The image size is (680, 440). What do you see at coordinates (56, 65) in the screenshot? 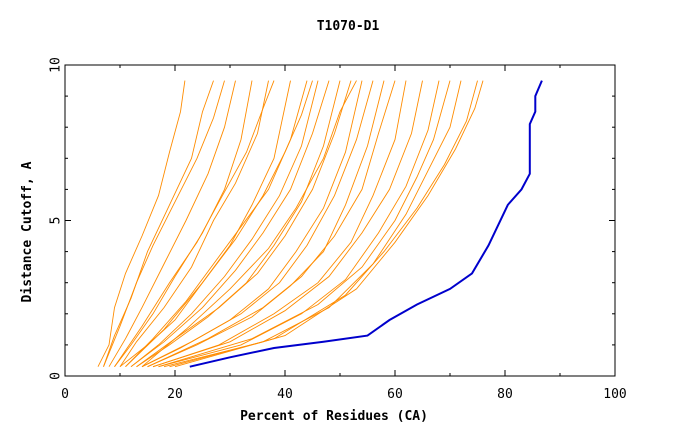
I see `y-tick-label-10: 10` at bounding box center [56, 65].